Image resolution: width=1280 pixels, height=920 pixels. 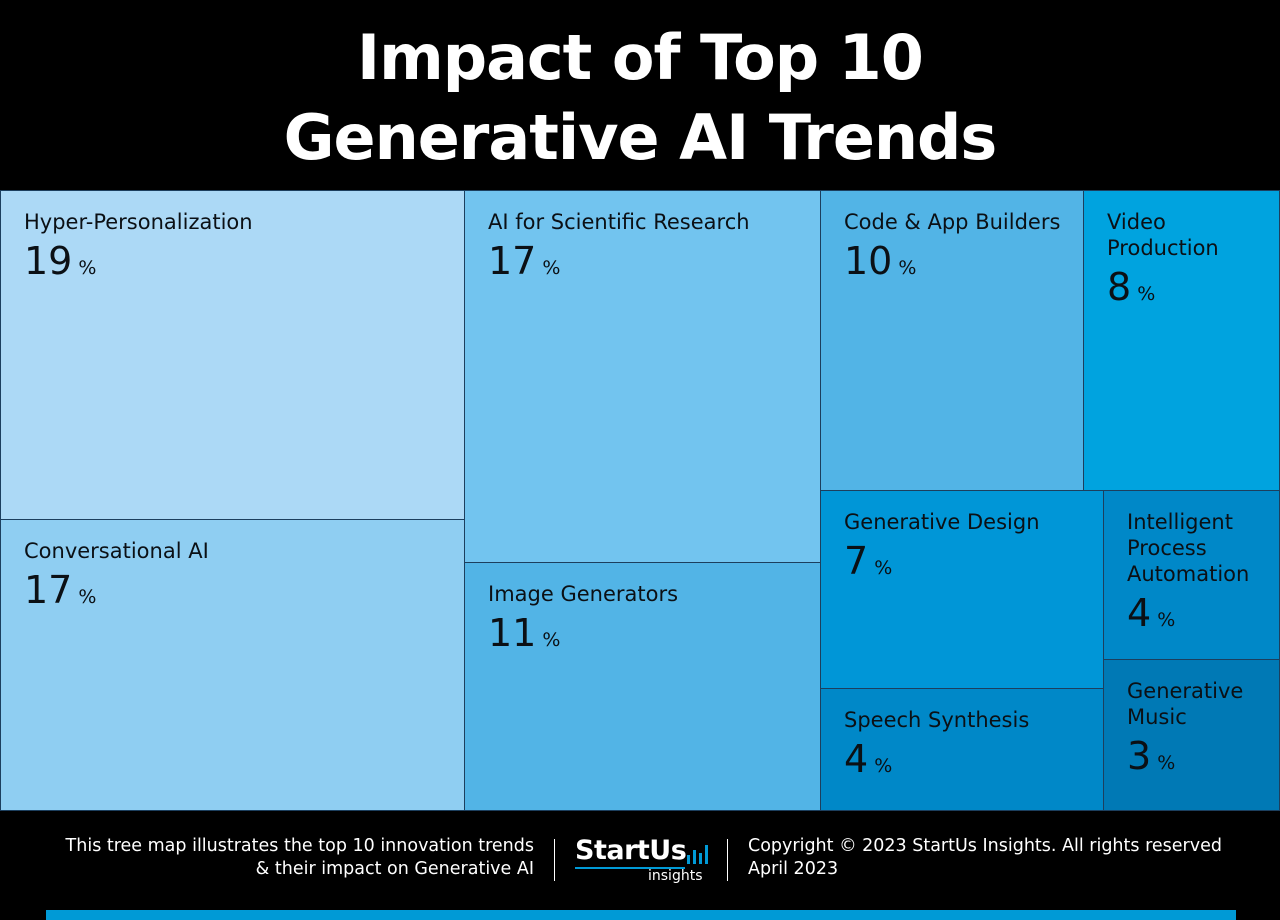 What do you see at coordinates (1189, 731) in the screenshot?
I see `tile-label: Generative Music 3%` at bounding box center [1189, 731].